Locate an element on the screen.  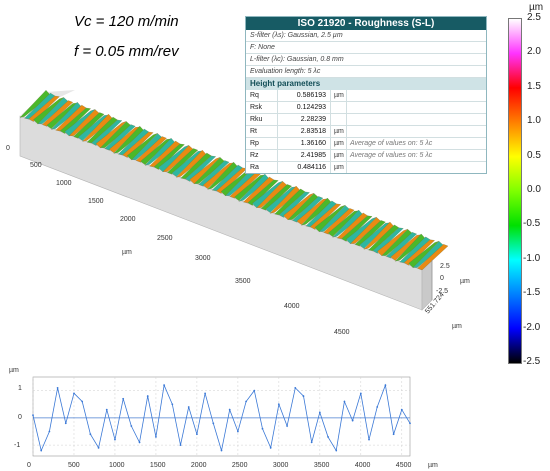
profile-y-tick: -1 is located at coordinates (17, 445).